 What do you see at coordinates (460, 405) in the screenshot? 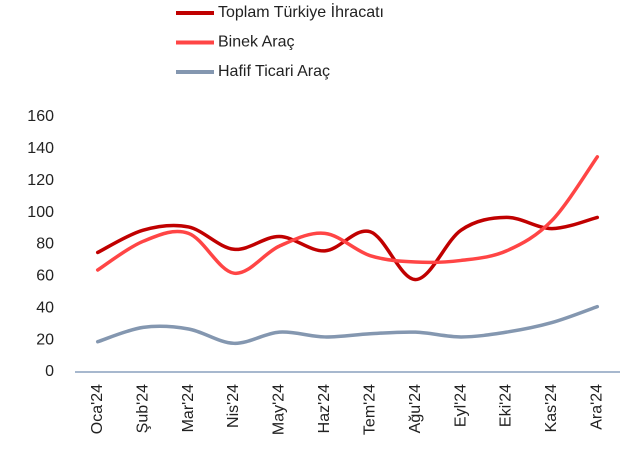
I see `x-tick-label: Eyl'24` at bounding box center [460, 405].